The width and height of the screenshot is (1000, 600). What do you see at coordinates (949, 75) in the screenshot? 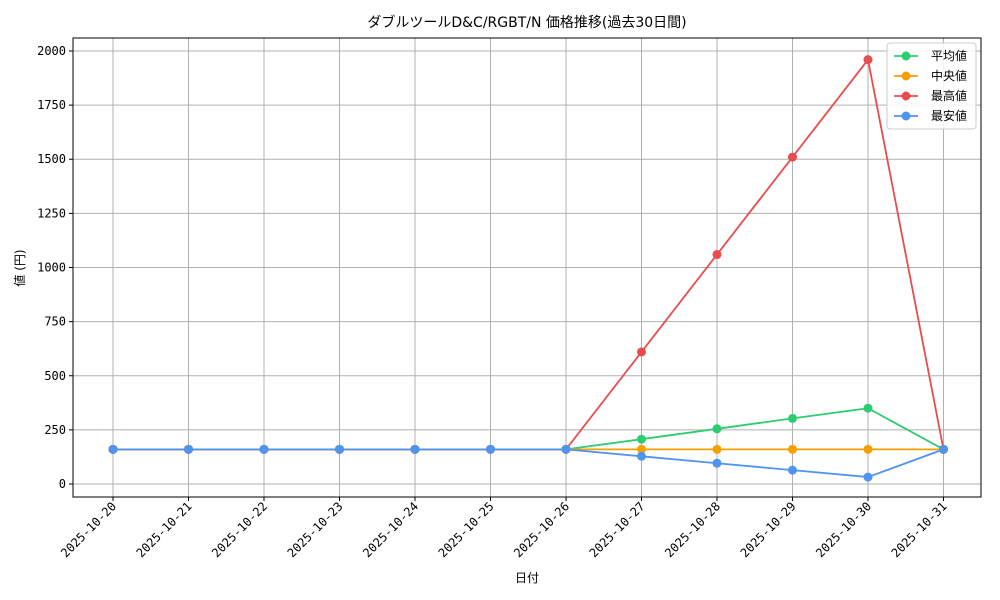
I see `legend-label: 中央値` at bounding box center [949, 75].